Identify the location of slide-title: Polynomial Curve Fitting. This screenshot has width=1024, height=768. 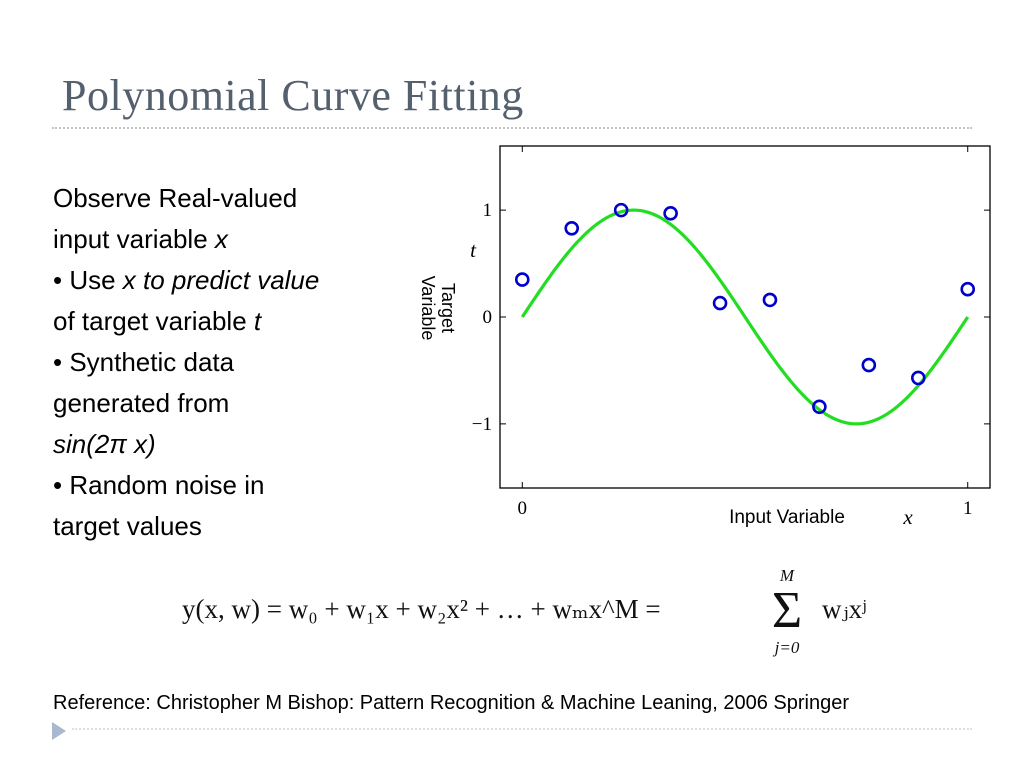
(293, 95).